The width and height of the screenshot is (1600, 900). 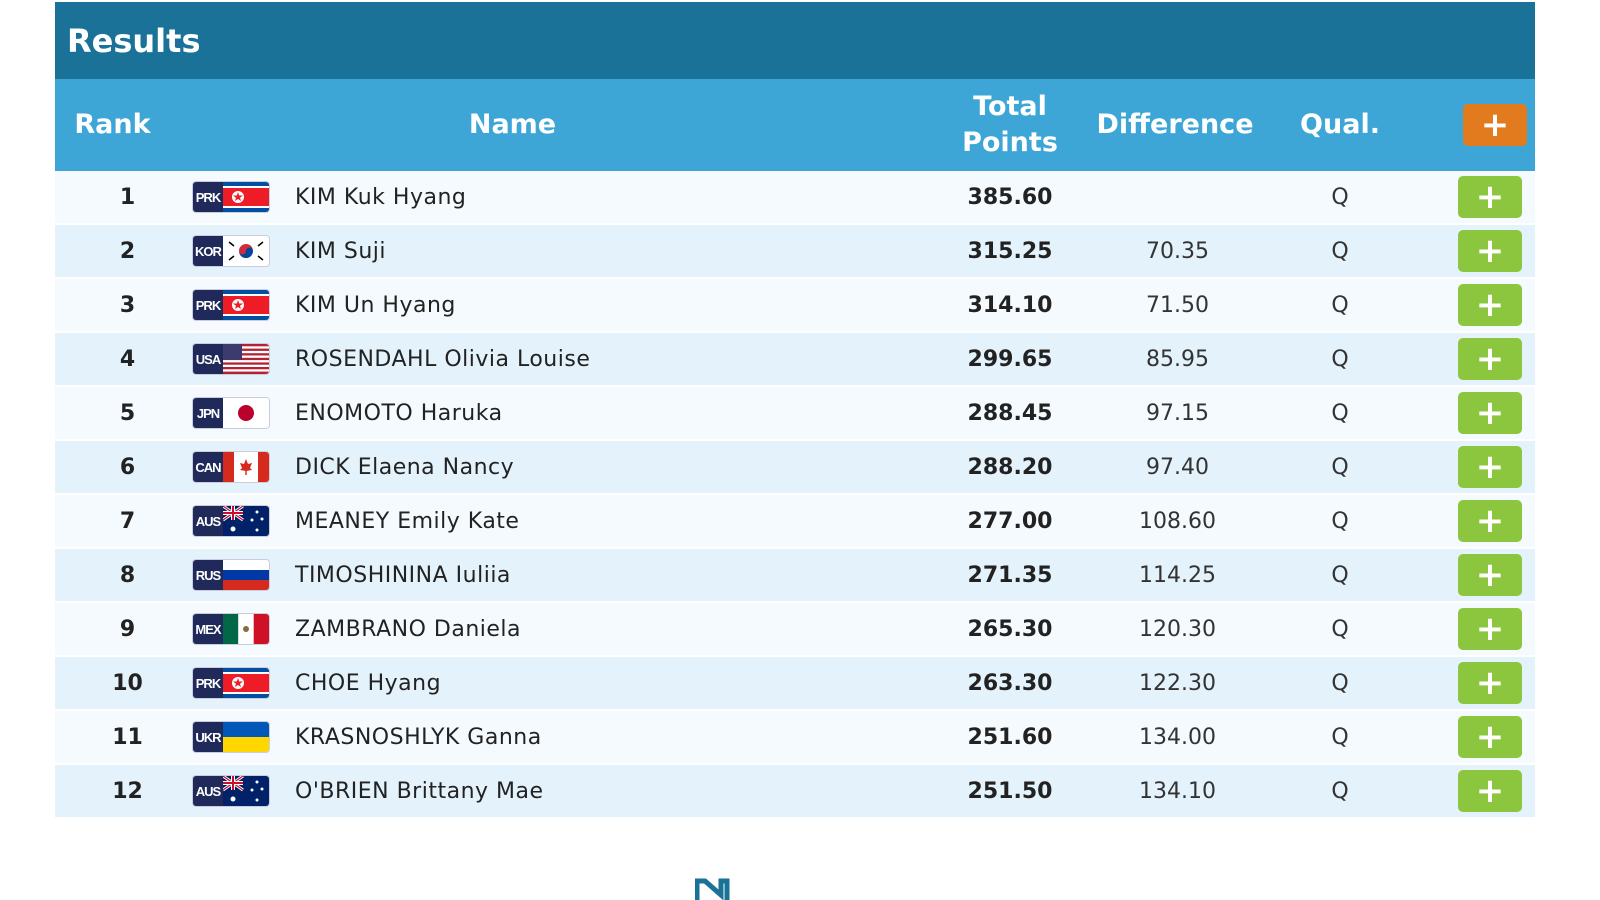 I want to click on difference: 122.30, so click(x=1177, y=683).